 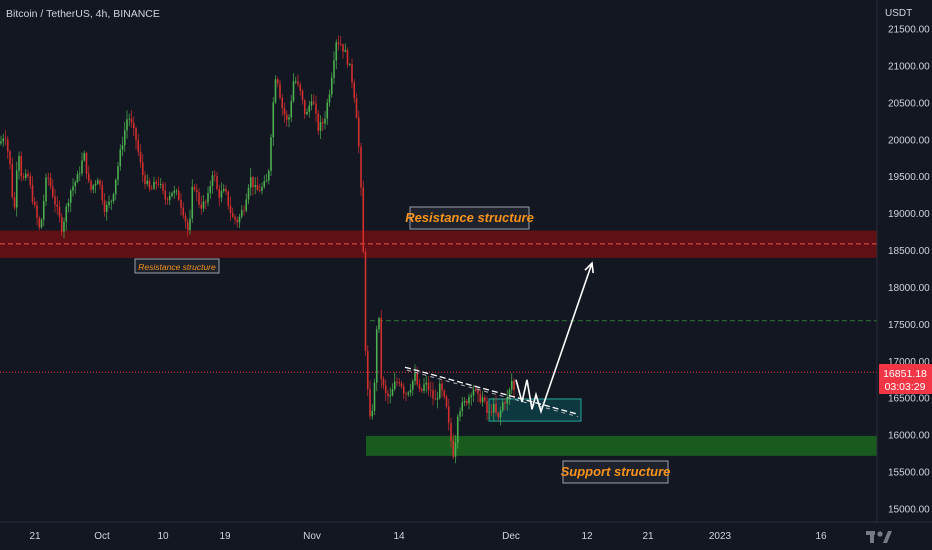 I want to click on annotation-support-large: Support structure, so click(x=616, y=472).